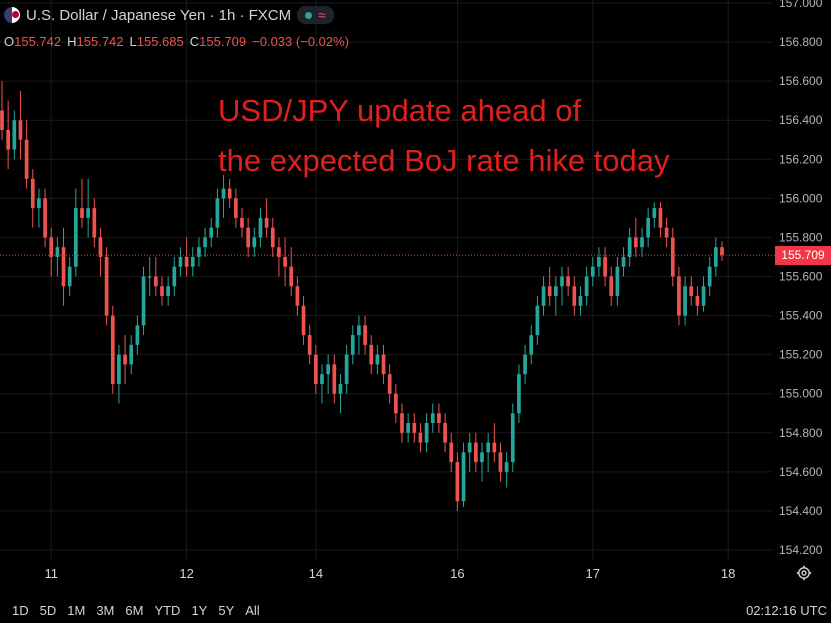  Describe the element at coordinates (186, 573) in the screenshot. I see `x-tick-label: 12` at that location.